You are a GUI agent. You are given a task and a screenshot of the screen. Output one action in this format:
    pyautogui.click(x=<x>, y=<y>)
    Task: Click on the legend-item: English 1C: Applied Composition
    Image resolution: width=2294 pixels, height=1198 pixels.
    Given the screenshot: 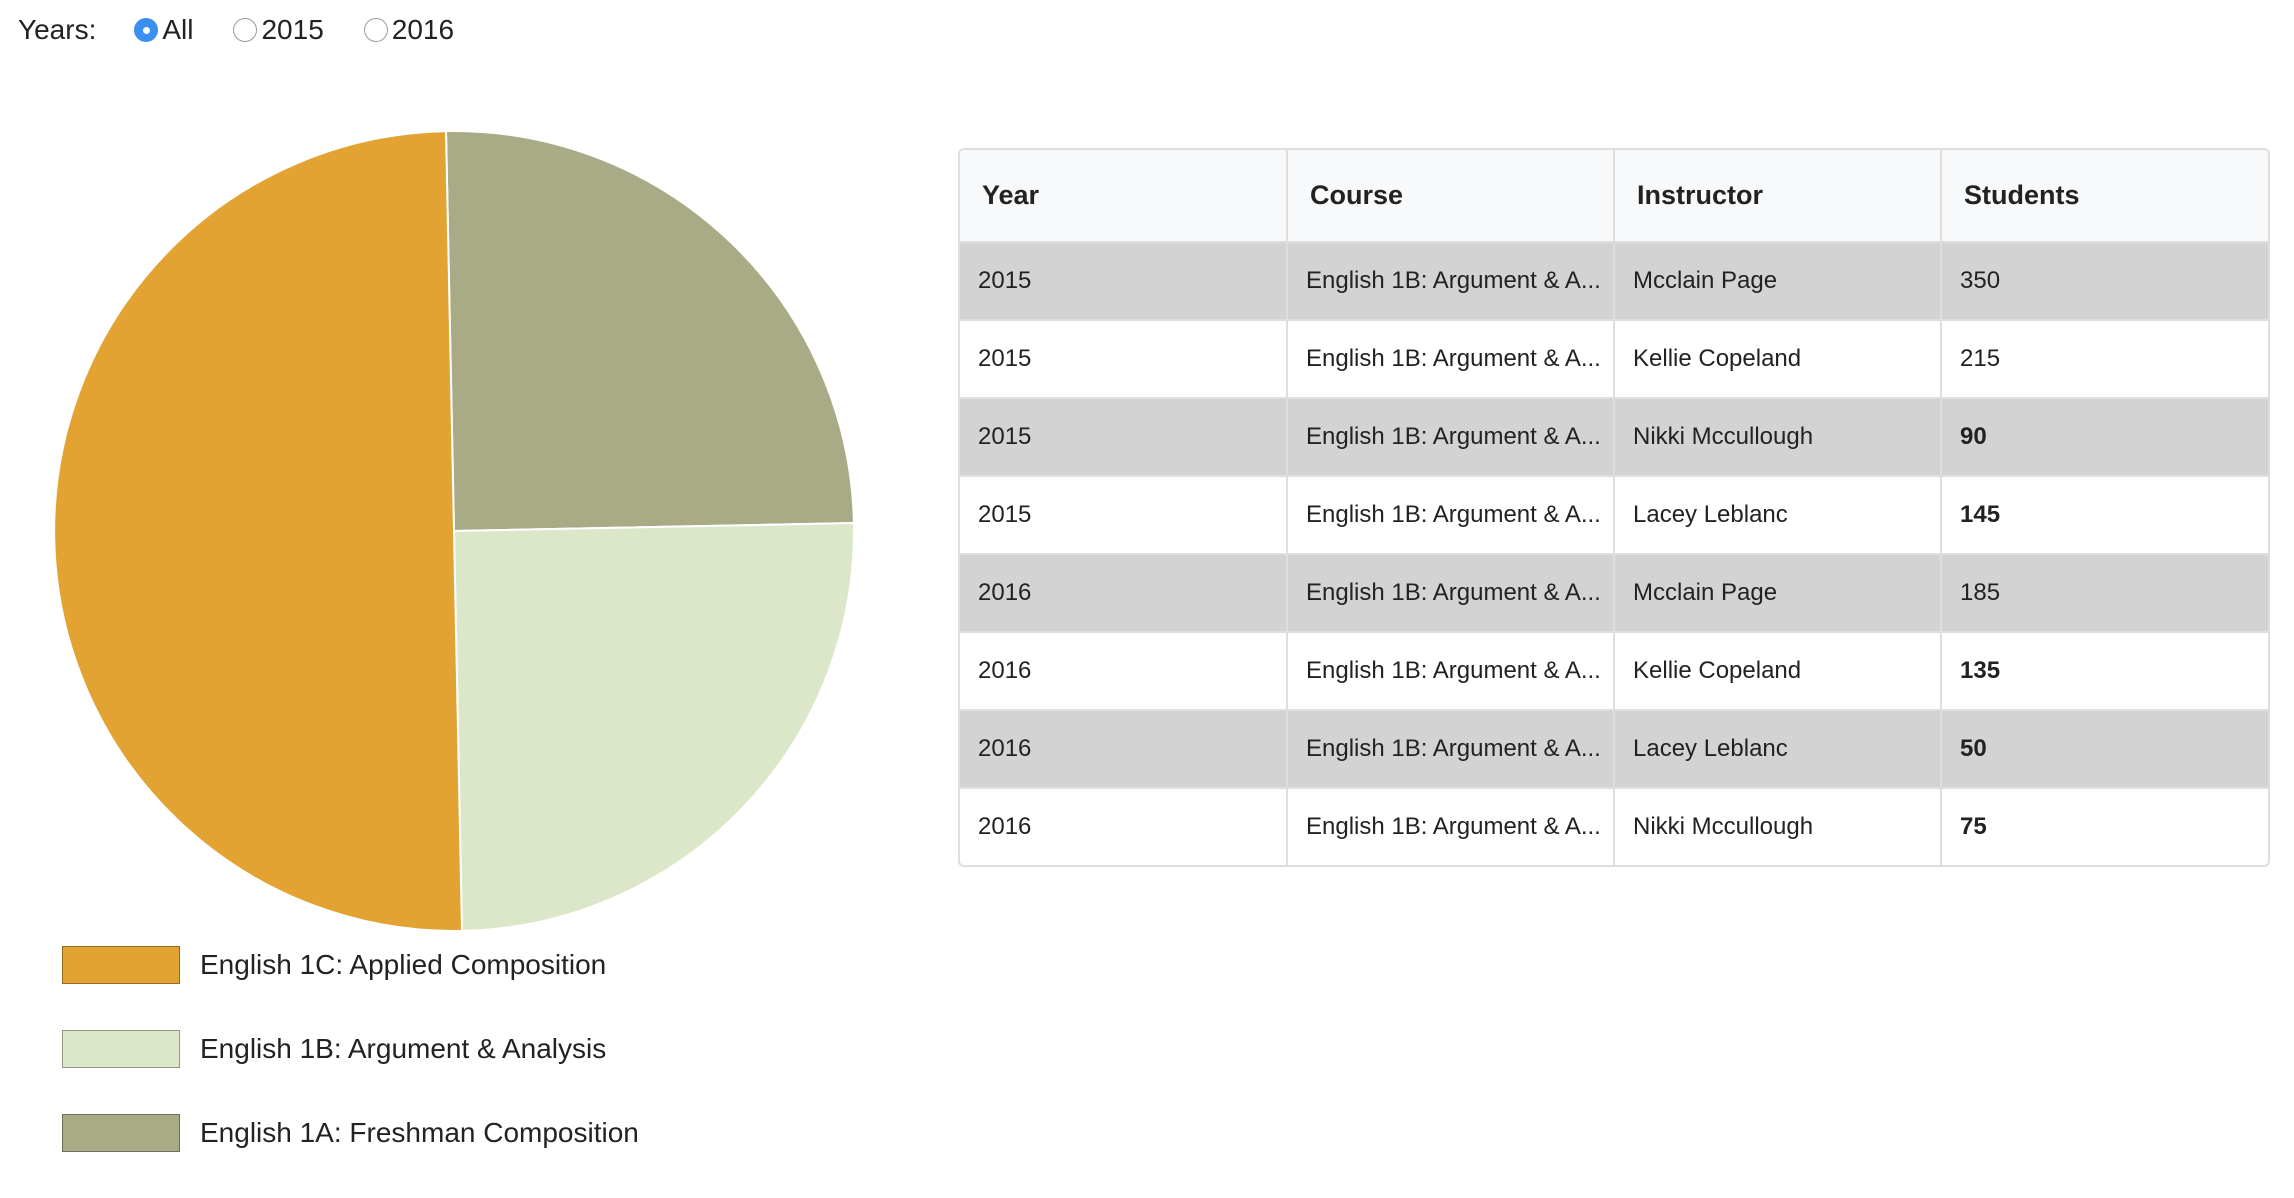 What is the action you would take?
    pyautogui.click(x=350, y=965)
    